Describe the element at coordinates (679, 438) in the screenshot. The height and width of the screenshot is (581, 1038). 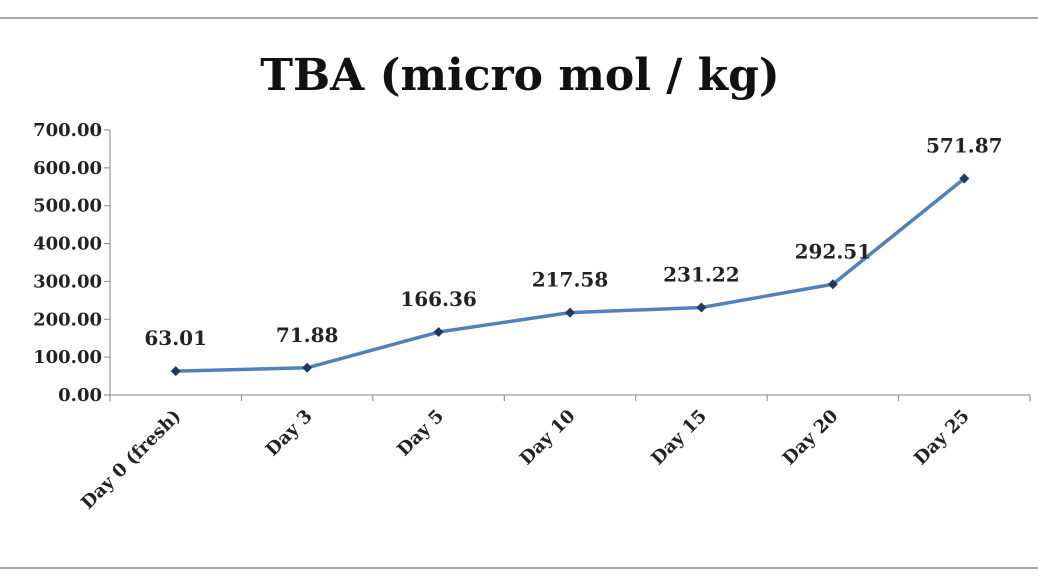
I see `x-tick-label-4: Day 15` at that location.